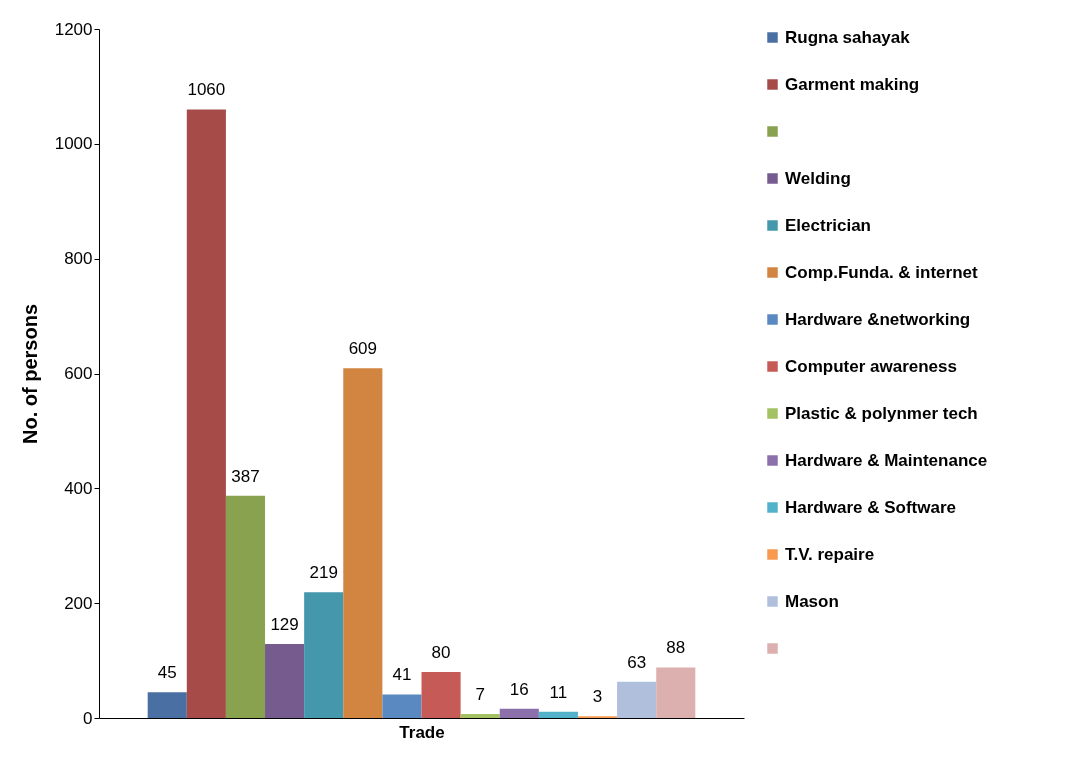 The width and height of the screenshot is (1067, 774). Describe the element at coordinates (284, 624) in the screenshot. I see `data-label: 129` at that location.